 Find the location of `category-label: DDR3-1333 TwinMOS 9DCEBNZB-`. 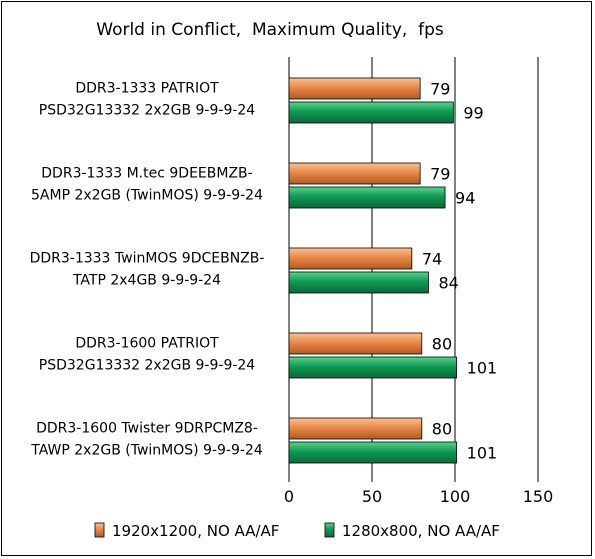

category-label: DDR3-1333 TwinMOS 9DCEBNZB- is located at coordinates (147, 259).